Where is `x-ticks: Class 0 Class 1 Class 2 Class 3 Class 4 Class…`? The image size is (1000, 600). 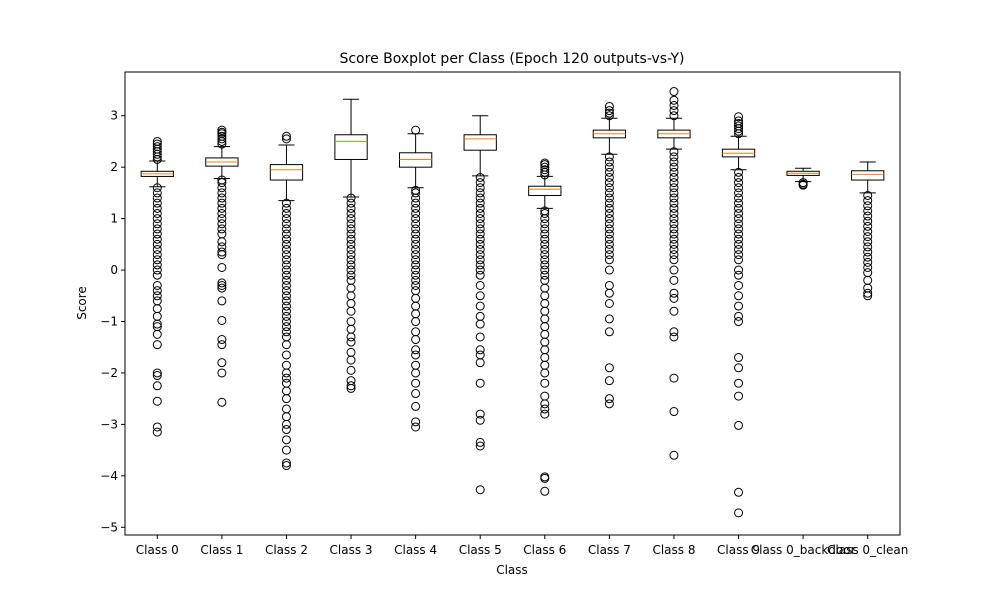
x-ticks: Class 0 Class 1 Class 2 Class 3 Class 4 Class… is located at coordinates (522, 546).